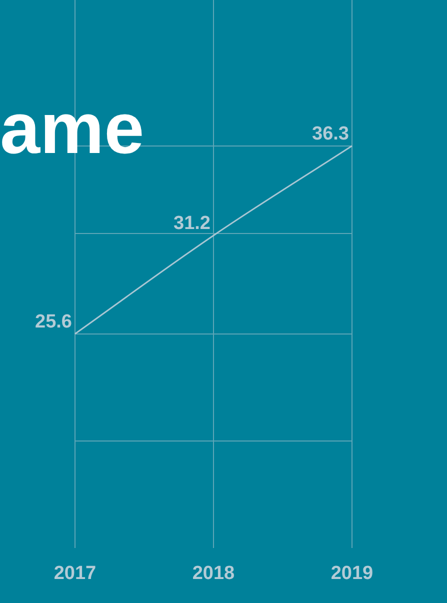 This screenshot has width=447, height=603. Describe the element at coordinates (192, 223) in the screenshot. I see `data-label: 31.2` at that location.